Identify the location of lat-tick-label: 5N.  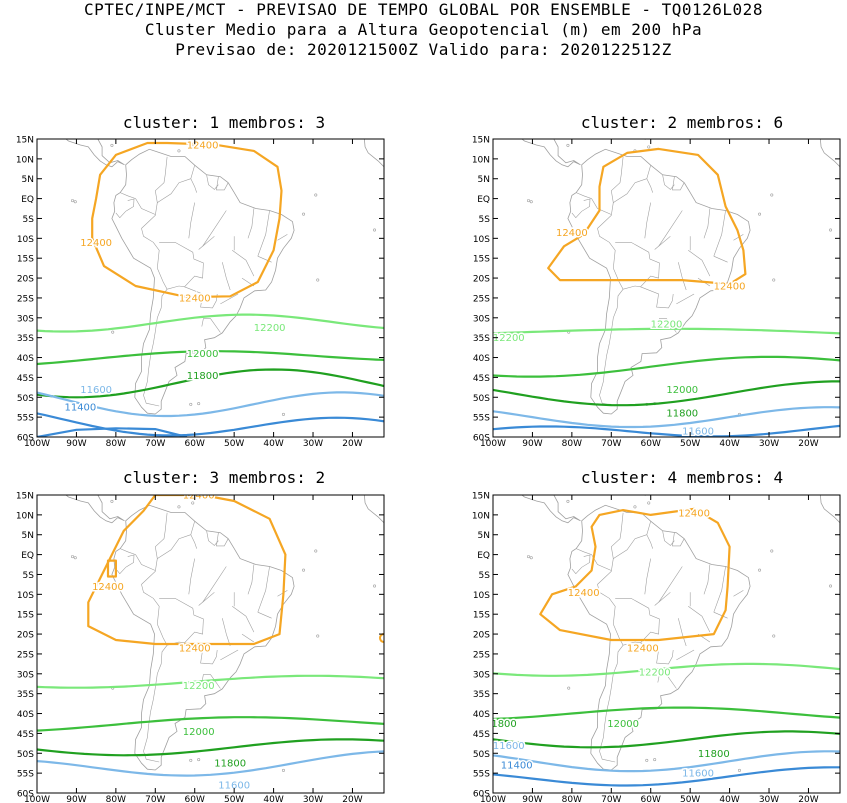
(28, 536).